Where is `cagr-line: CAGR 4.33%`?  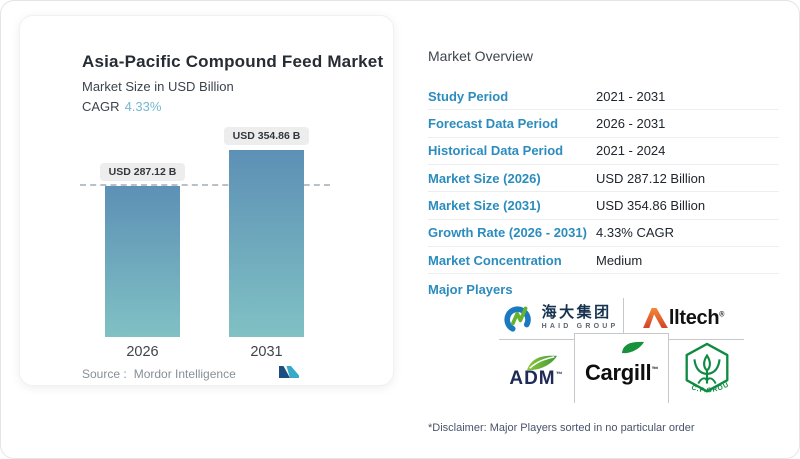
cagr-line: CAGR 4.33% is located at coordinates (121, 106).